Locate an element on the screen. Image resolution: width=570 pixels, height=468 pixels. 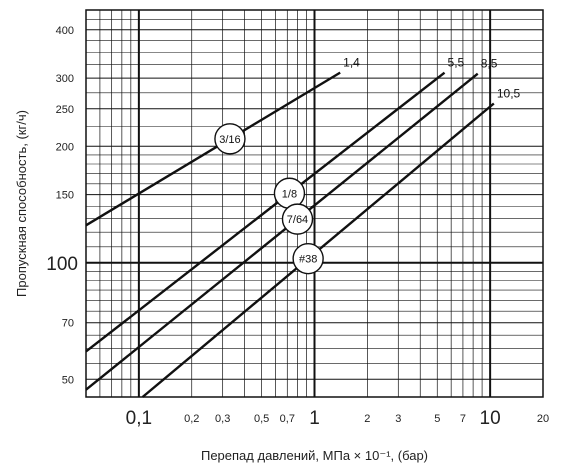
series-bubble-label: 7/64 is located at coordinates (297, 220).